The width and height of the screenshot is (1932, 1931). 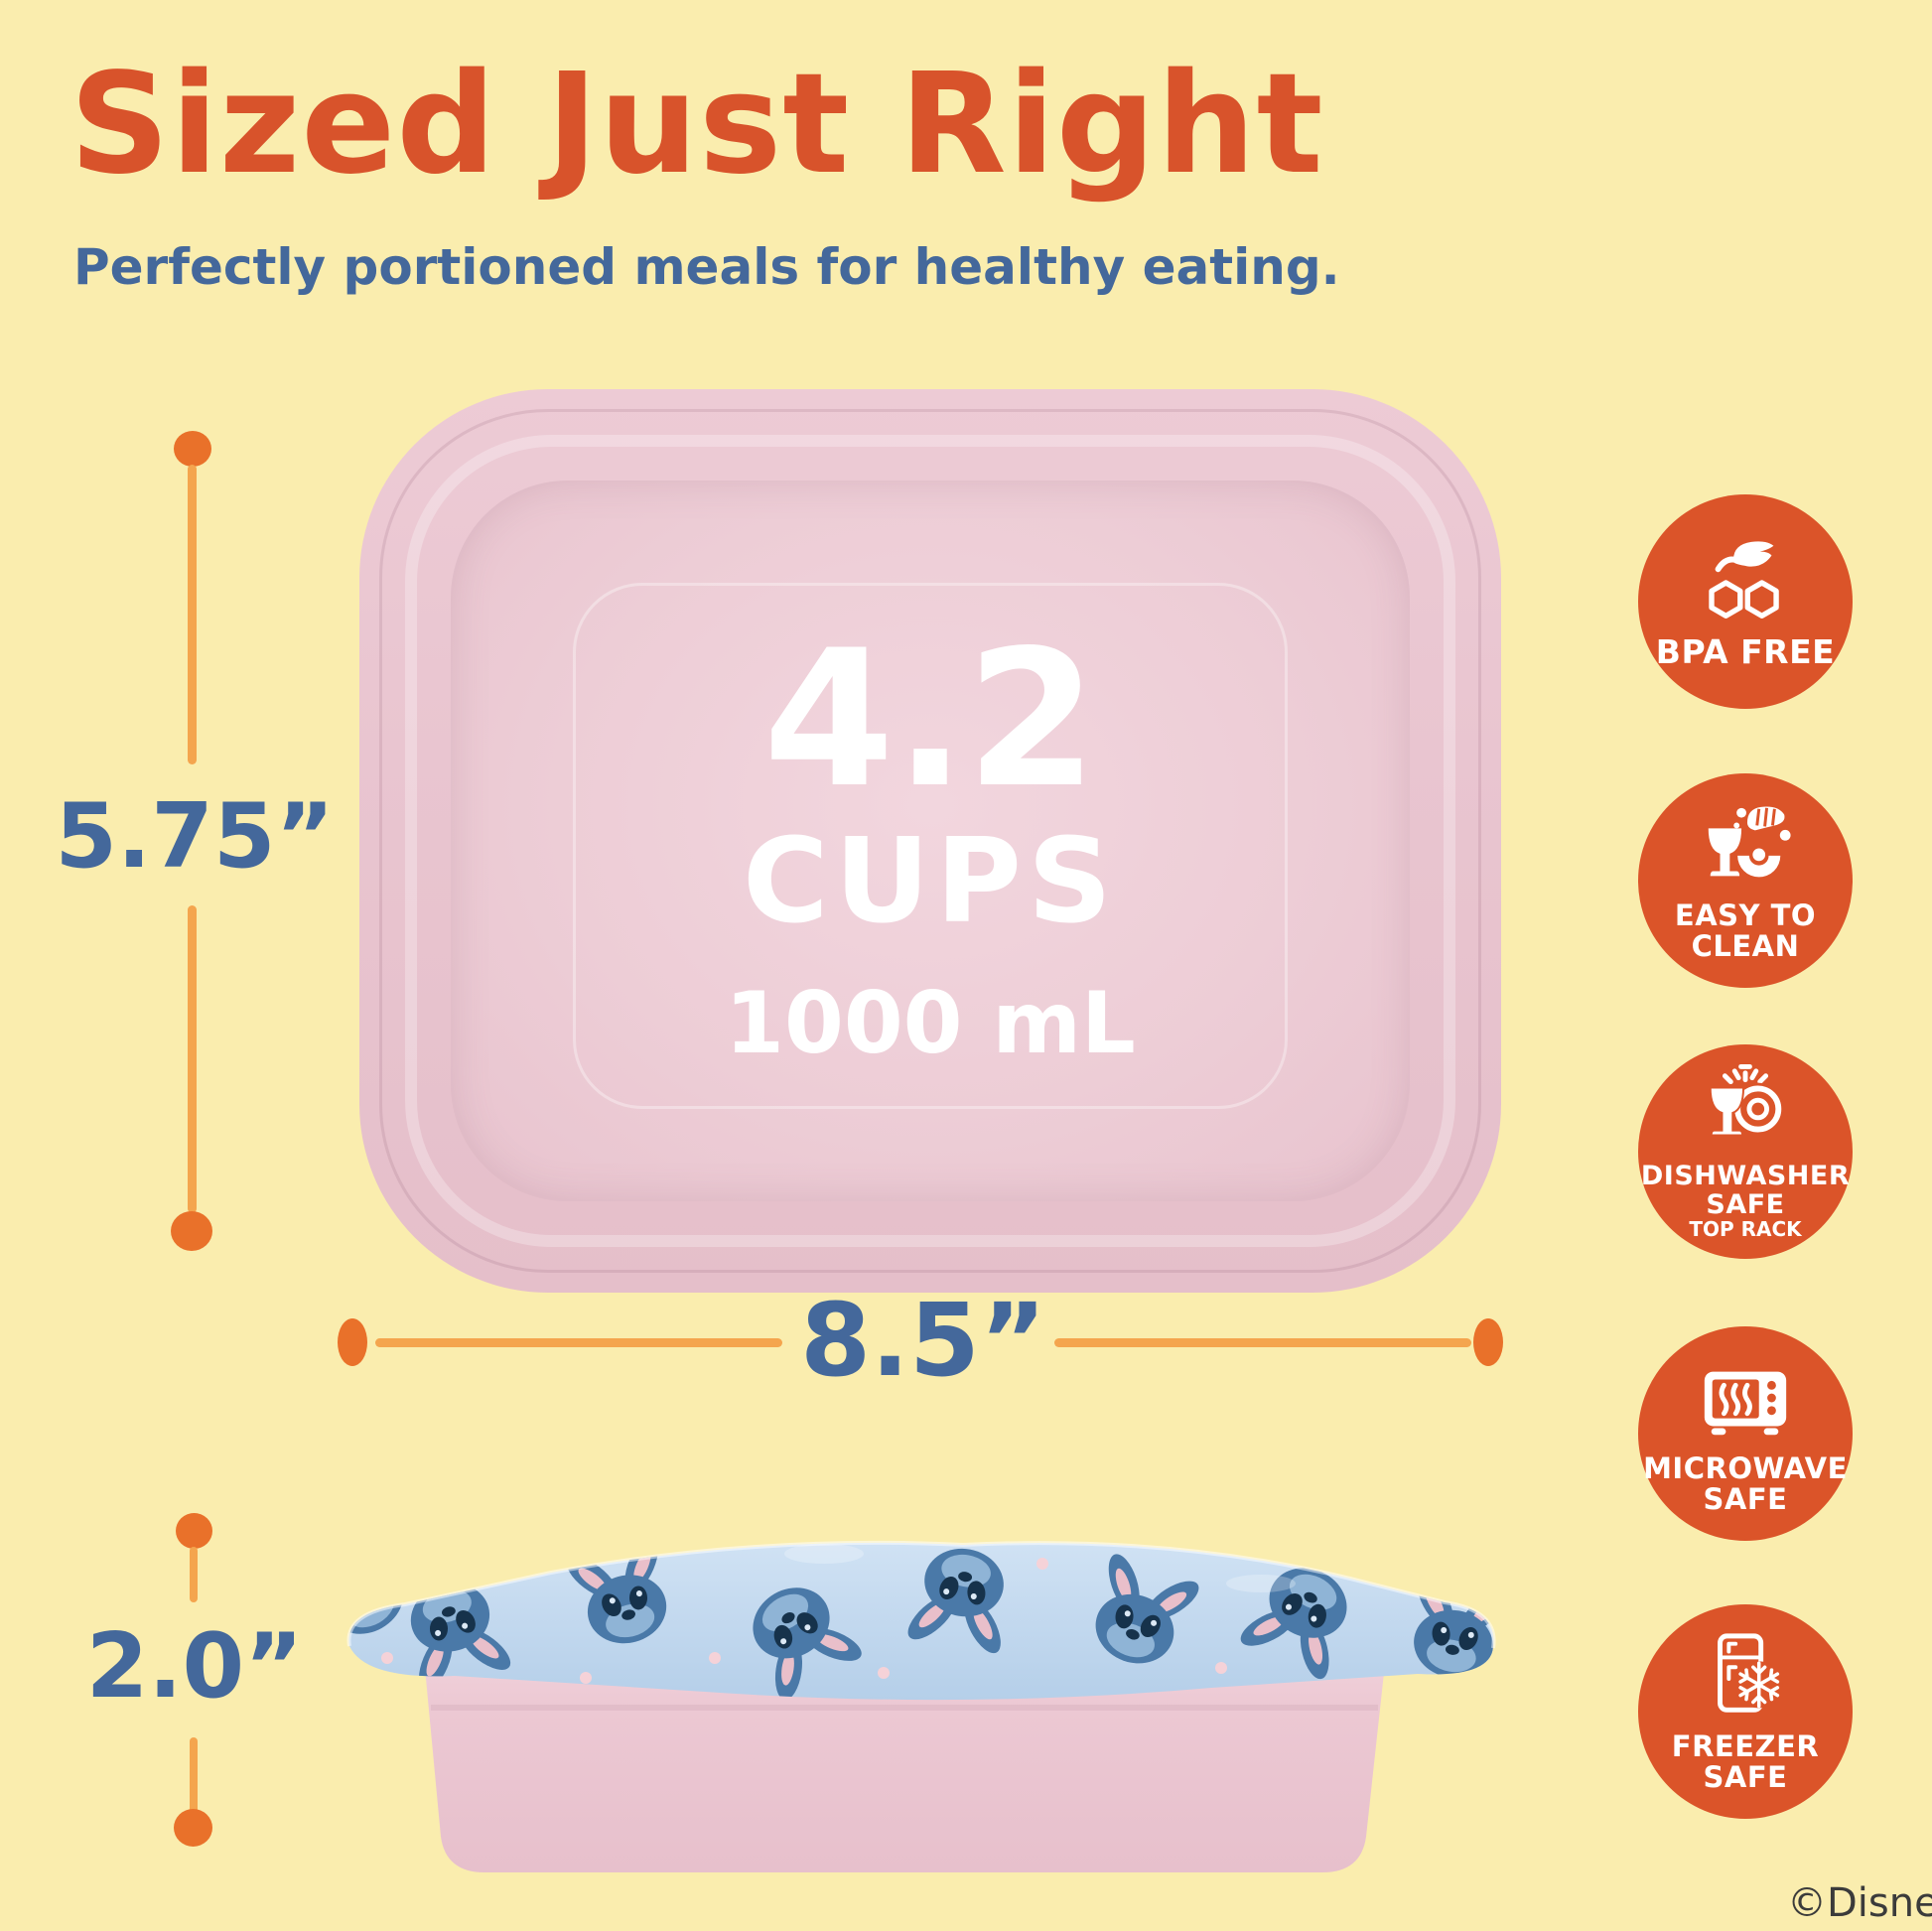 What do you see at coordinates (931, 1023) in the screenshot?
I see `capacity-metric: 1000 mL` at bounding box center [931, 1023].